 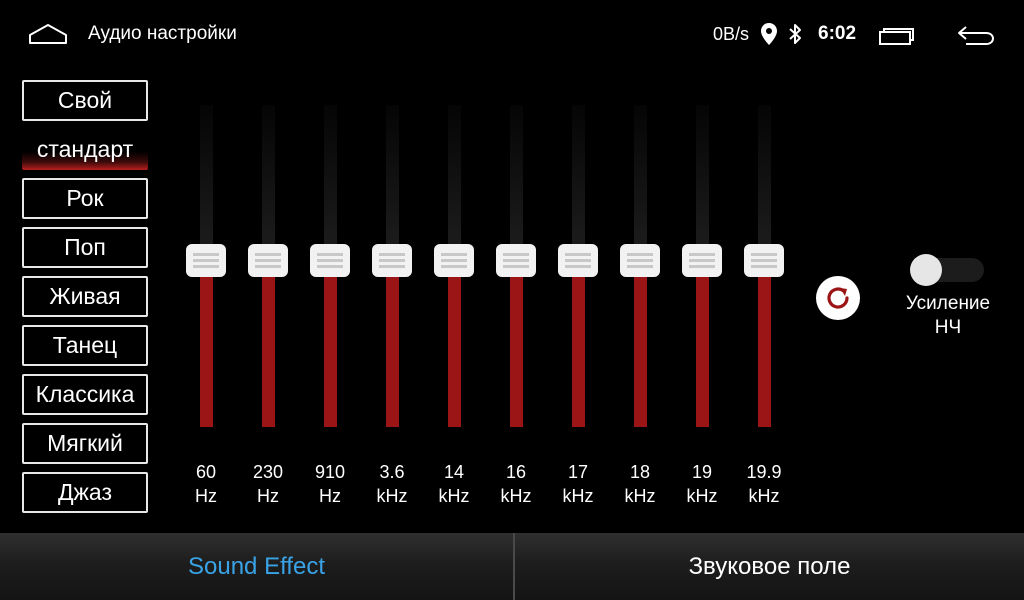 I want to click on eq-freq-label: 14 kHz, so click(x=454, y=484).